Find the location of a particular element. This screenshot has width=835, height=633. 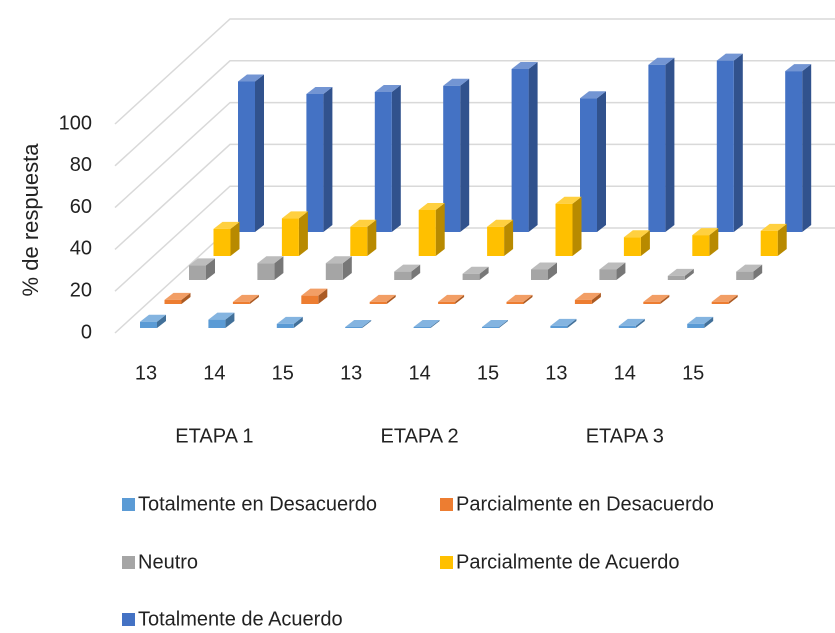

y-tick-label: 20 is located at coordinates (81, 290).